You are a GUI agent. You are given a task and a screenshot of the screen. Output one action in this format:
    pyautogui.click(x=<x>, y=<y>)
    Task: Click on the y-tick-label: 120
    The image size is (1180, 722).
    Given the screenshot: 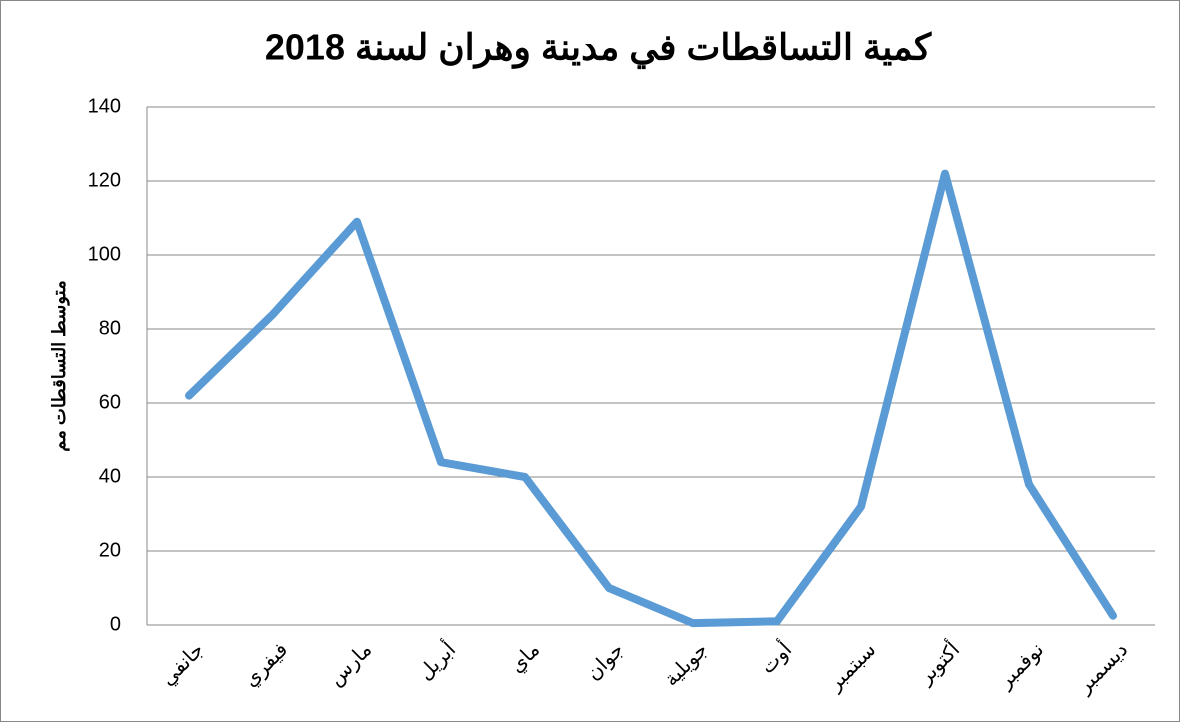 What is the action you would take?
    pyautogui.click(x=104, y=180)
    